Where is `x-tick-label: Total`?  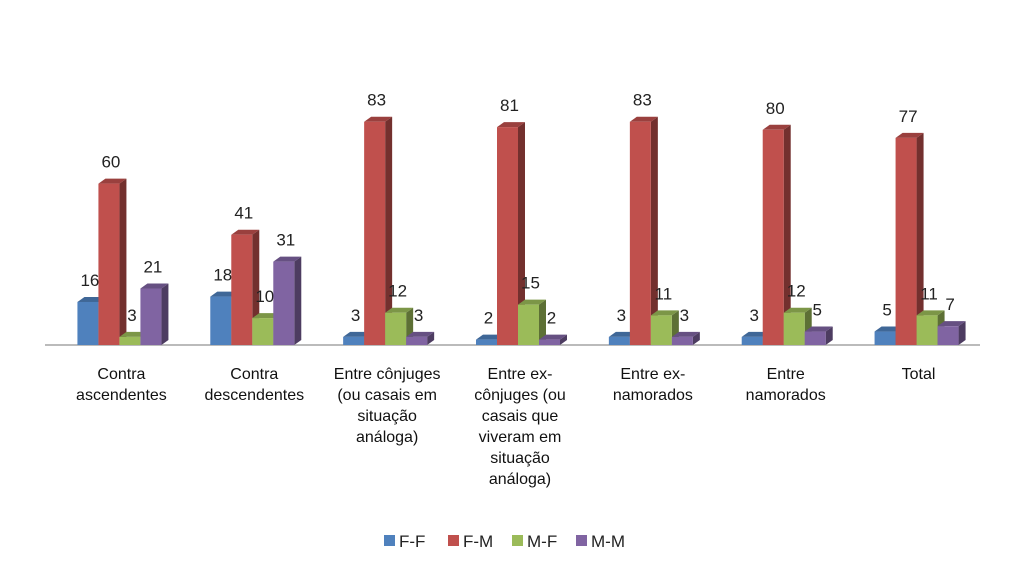
x-tick-label: Total is located at coordinates (918, 374).